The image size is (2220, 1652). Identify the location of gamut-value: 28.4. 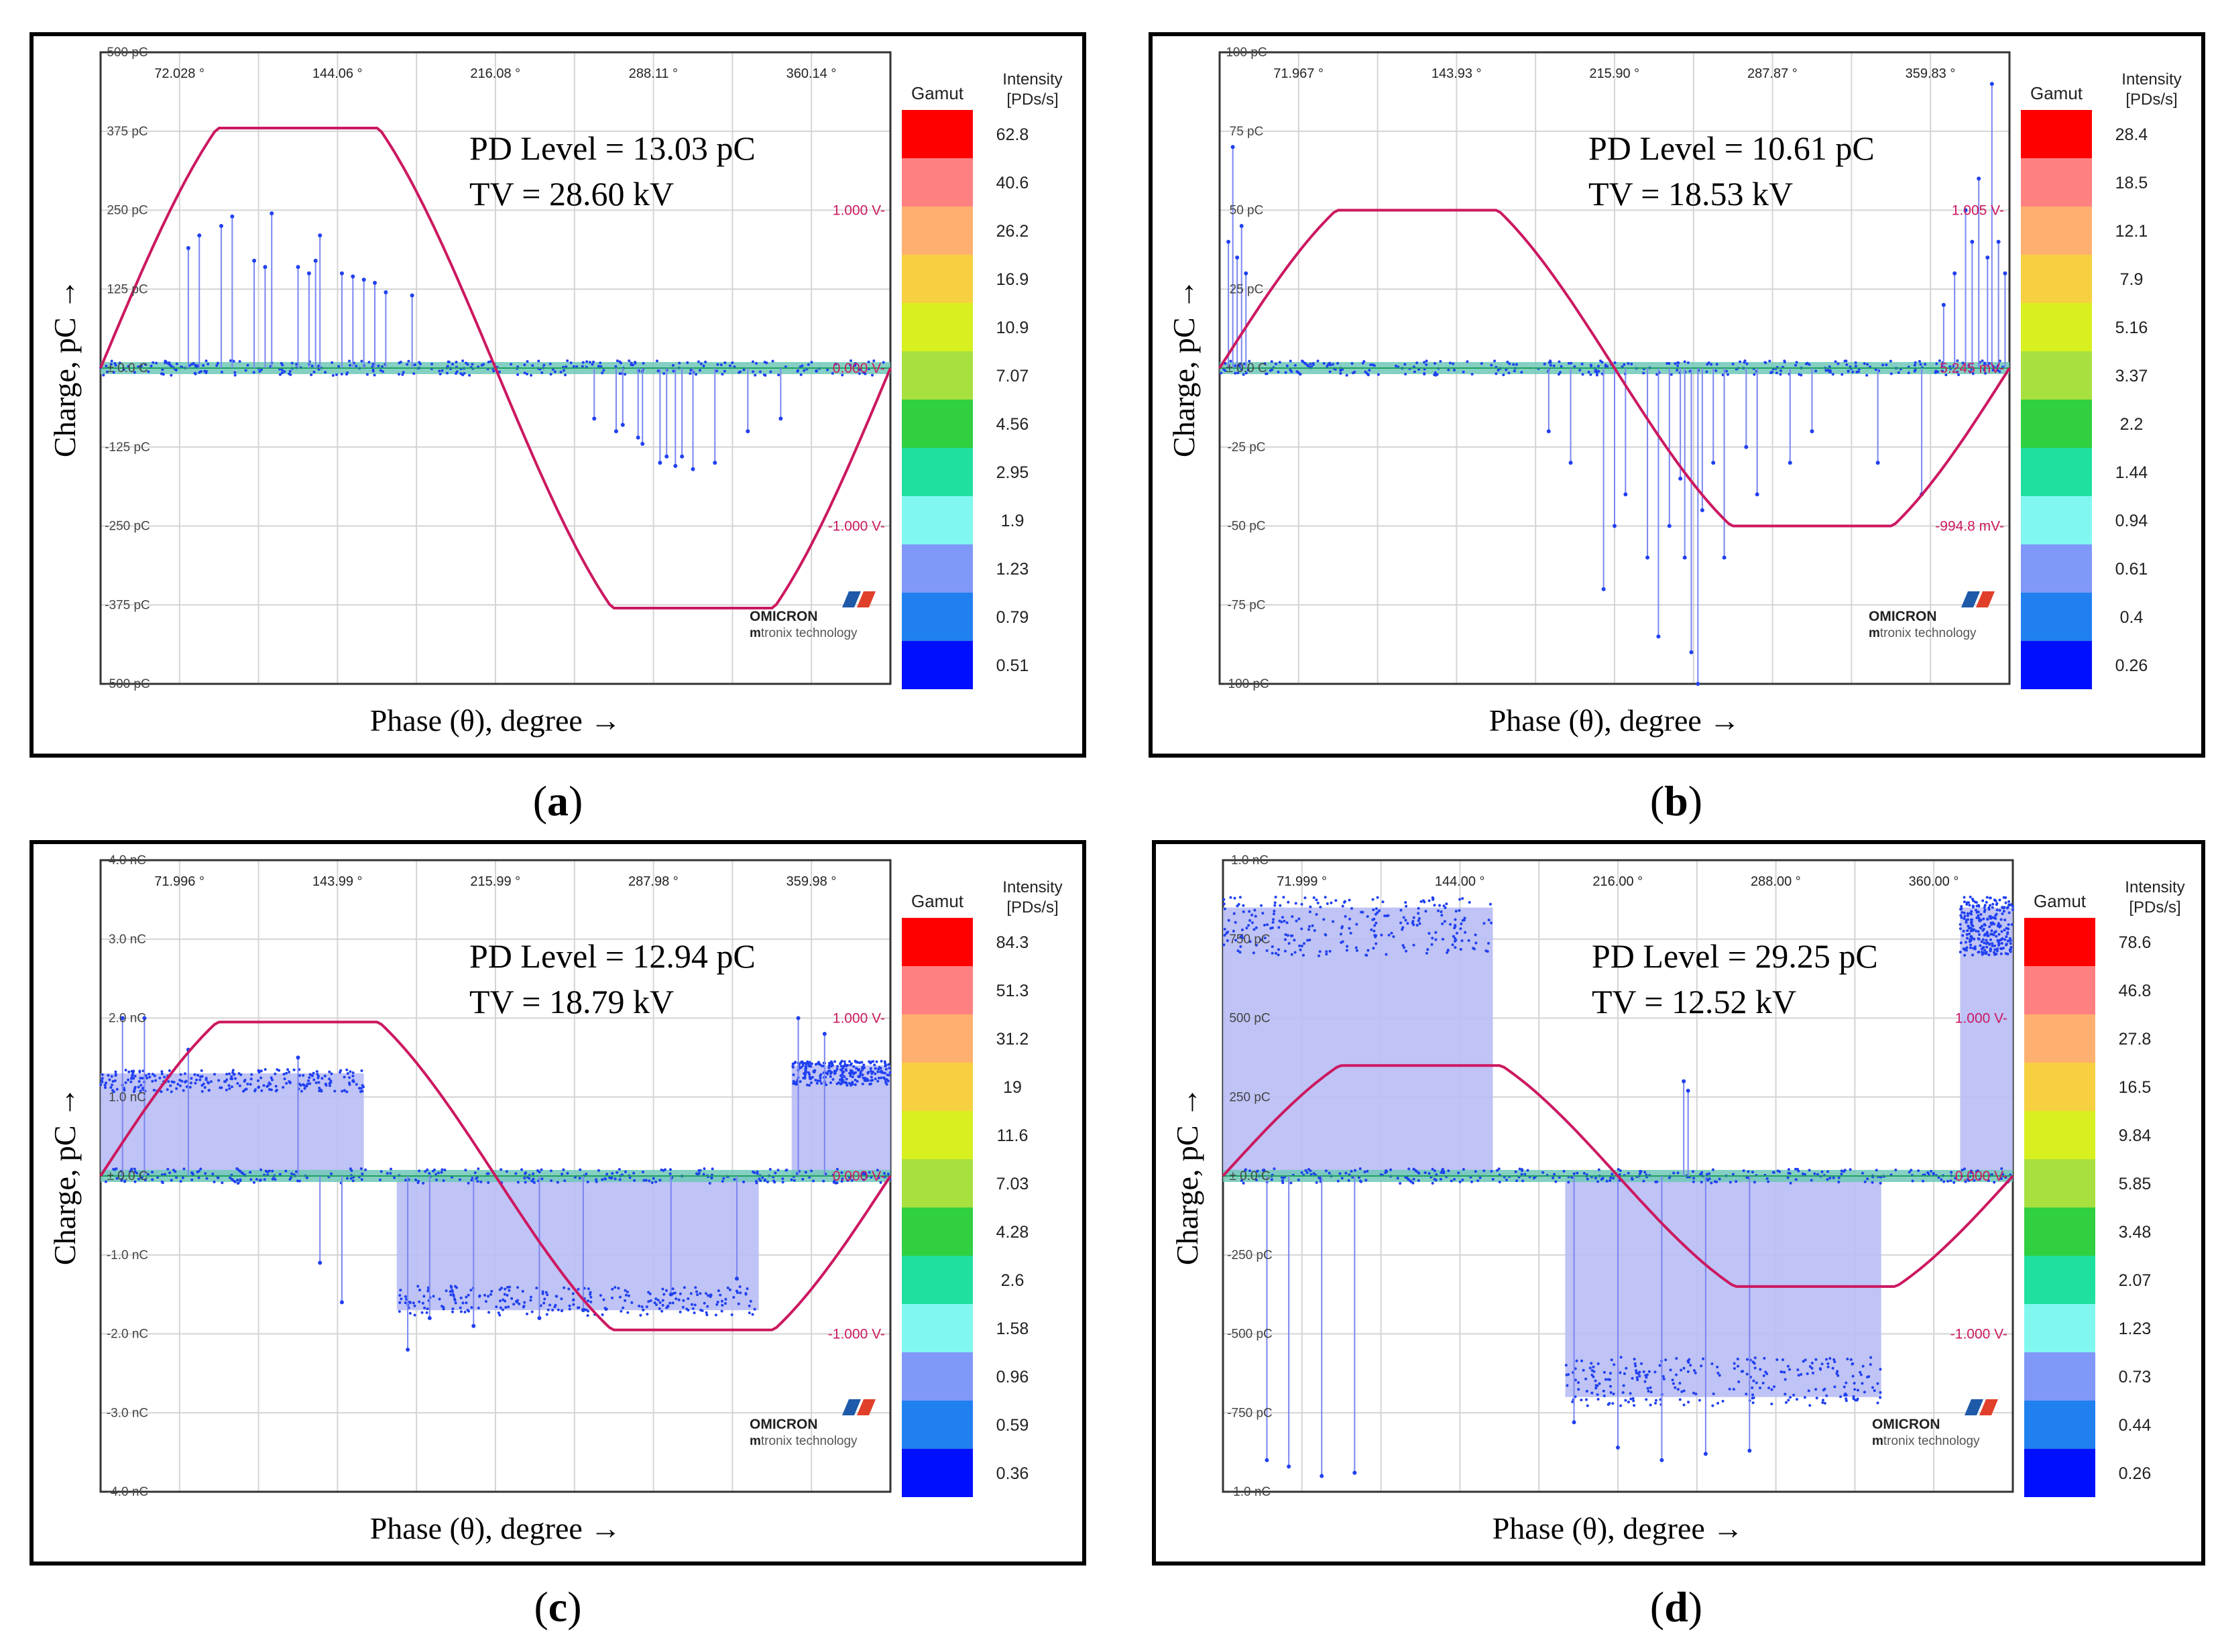
(2131, 134).